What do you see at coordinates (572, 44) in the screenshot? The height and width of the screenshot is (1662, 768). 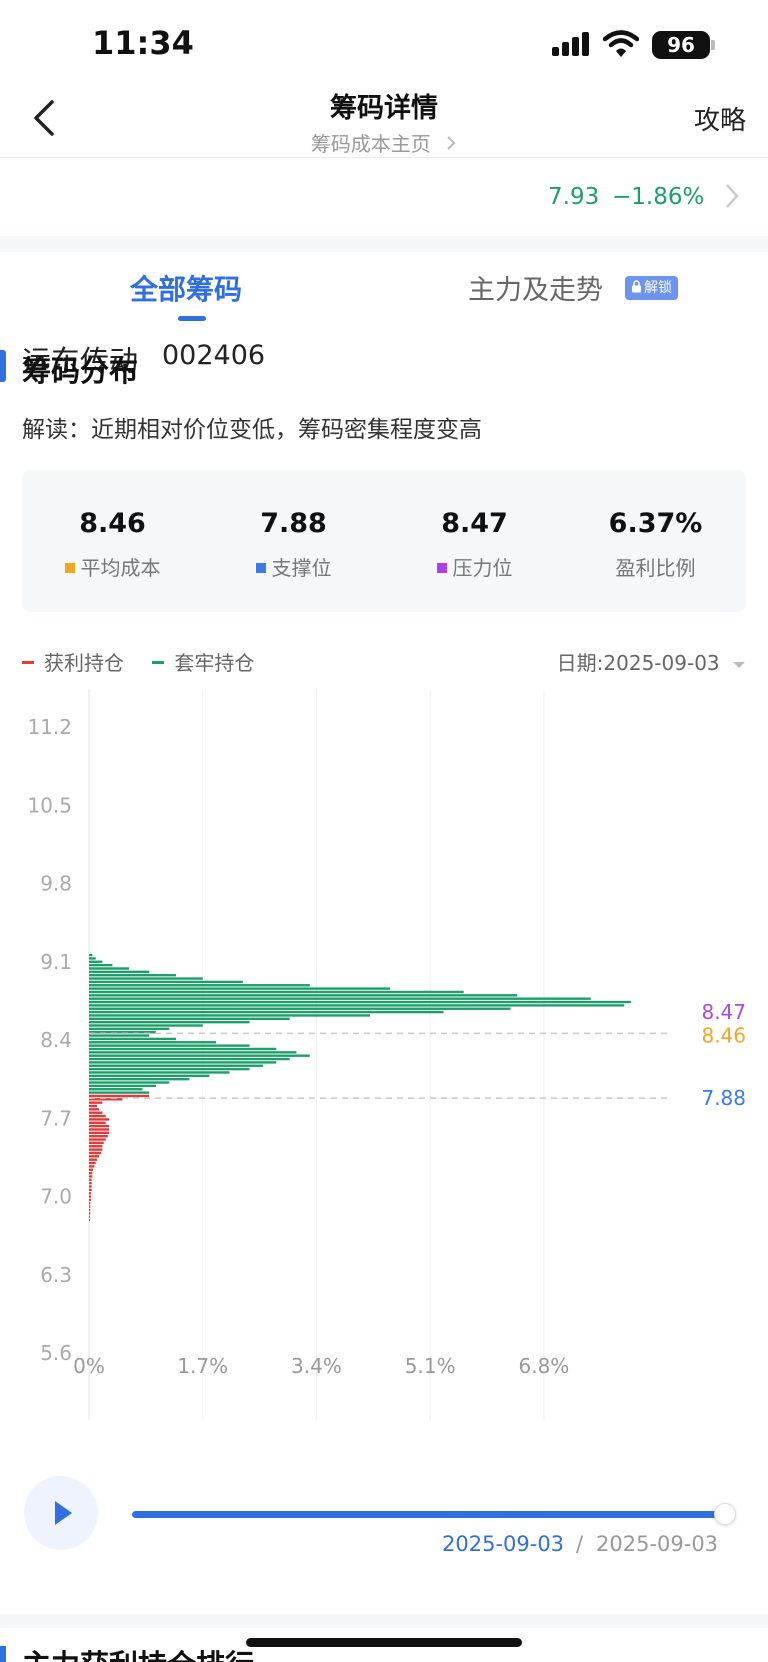 I see `cellular-signal-icon` at bounding box center [572, 44].